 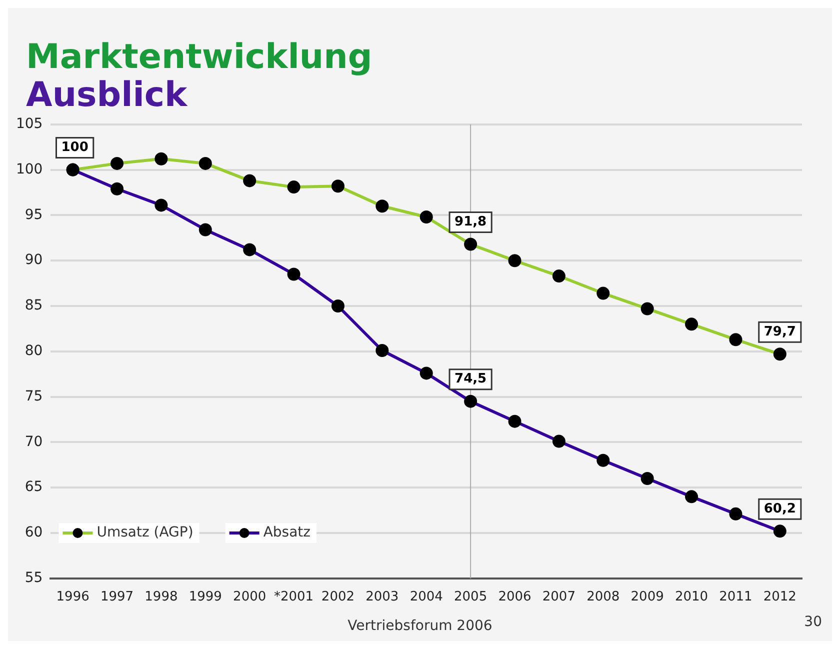 I want to click on x-tick-label: 2000, so click(x=249, y=597).